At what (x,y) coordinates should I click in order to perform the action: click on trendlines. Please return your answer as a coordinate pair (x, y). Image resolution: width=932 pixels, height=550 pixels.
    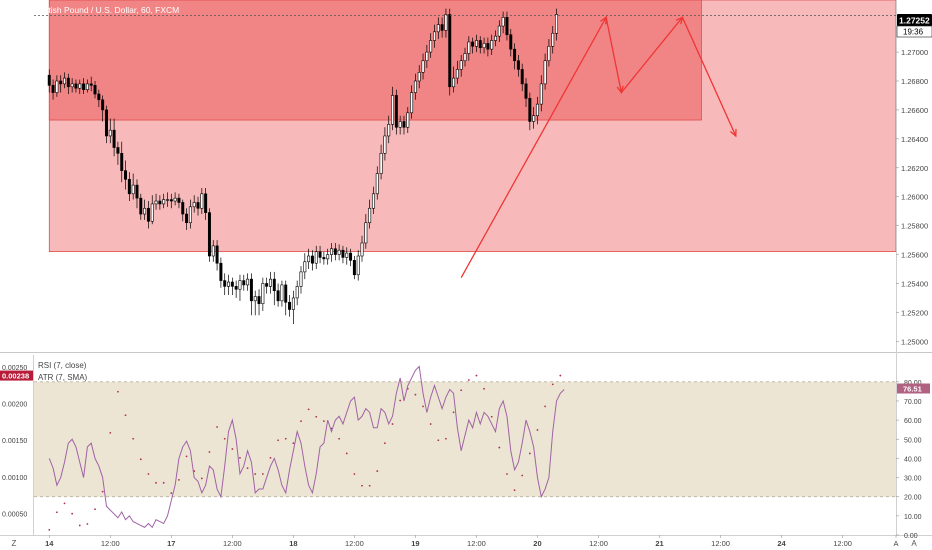
    Looking at the image, I should click on (598, 147).